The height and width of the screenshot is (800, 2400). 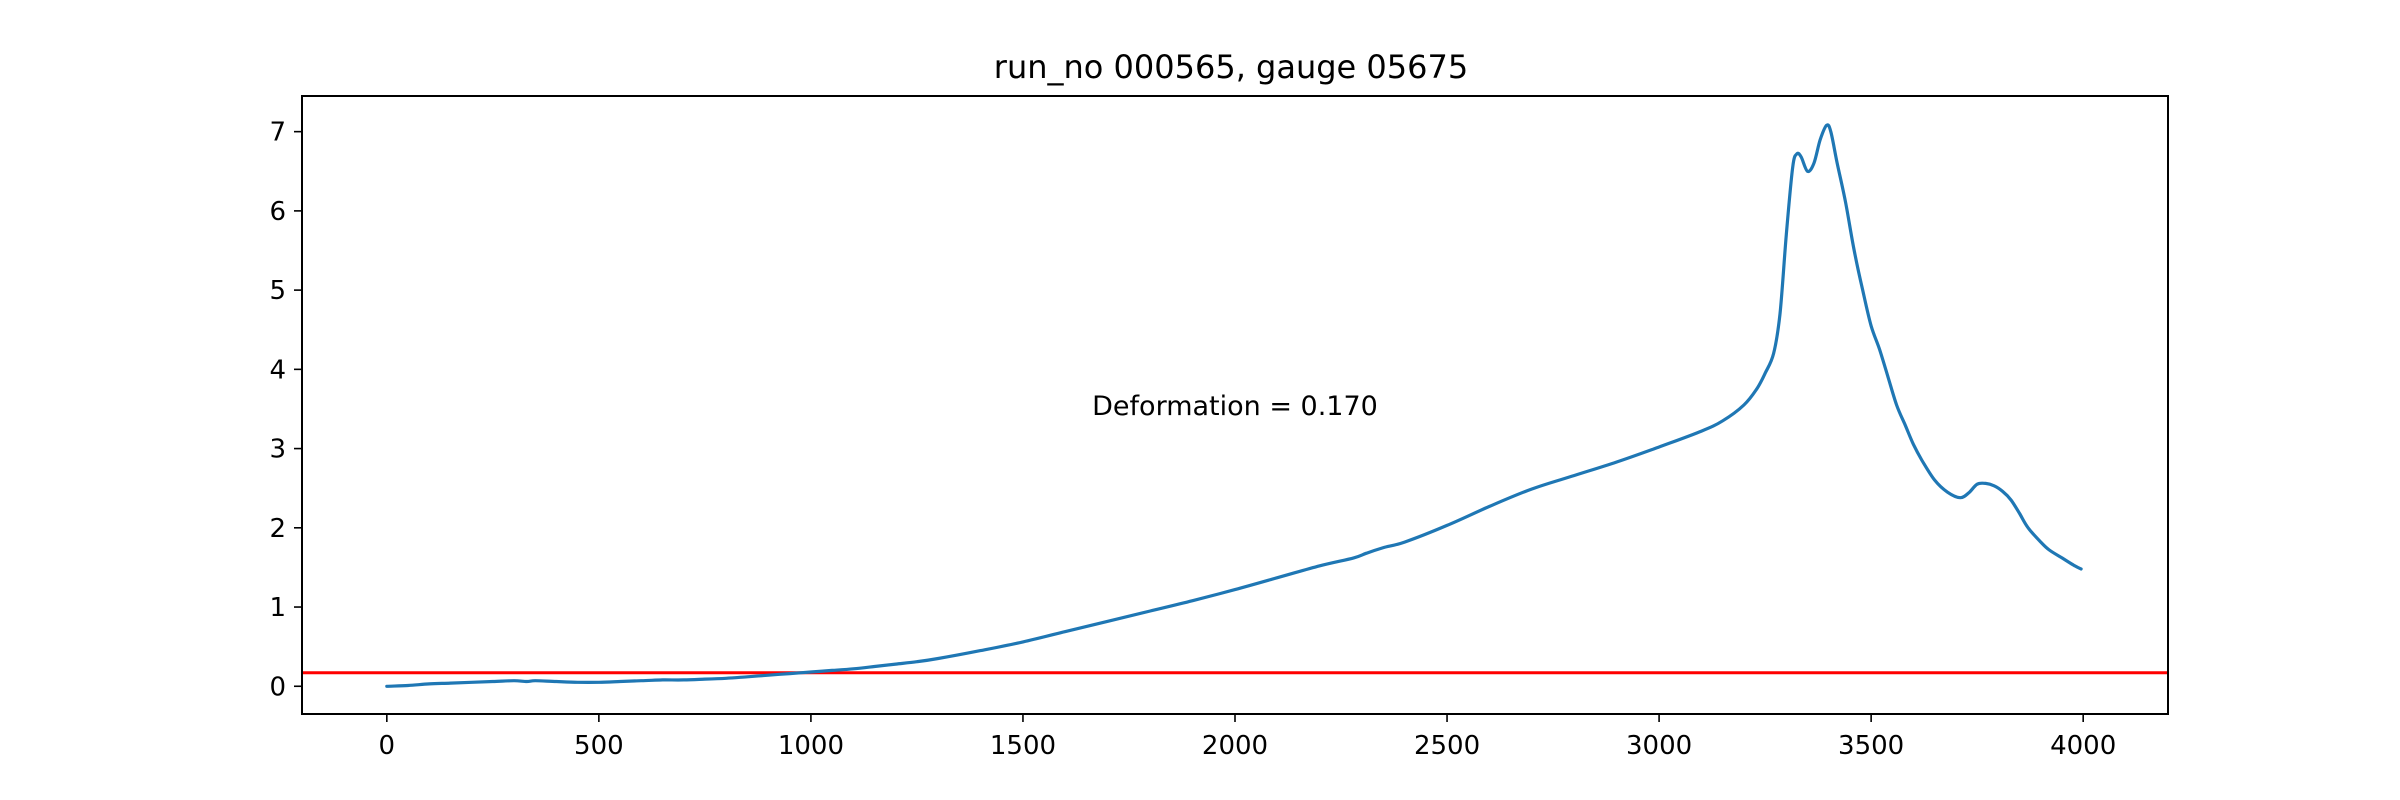 What do you see at coordinates (277, 529) in the screenshot?
I see `y-tick-label: 2` at bounding box center [277, 529].